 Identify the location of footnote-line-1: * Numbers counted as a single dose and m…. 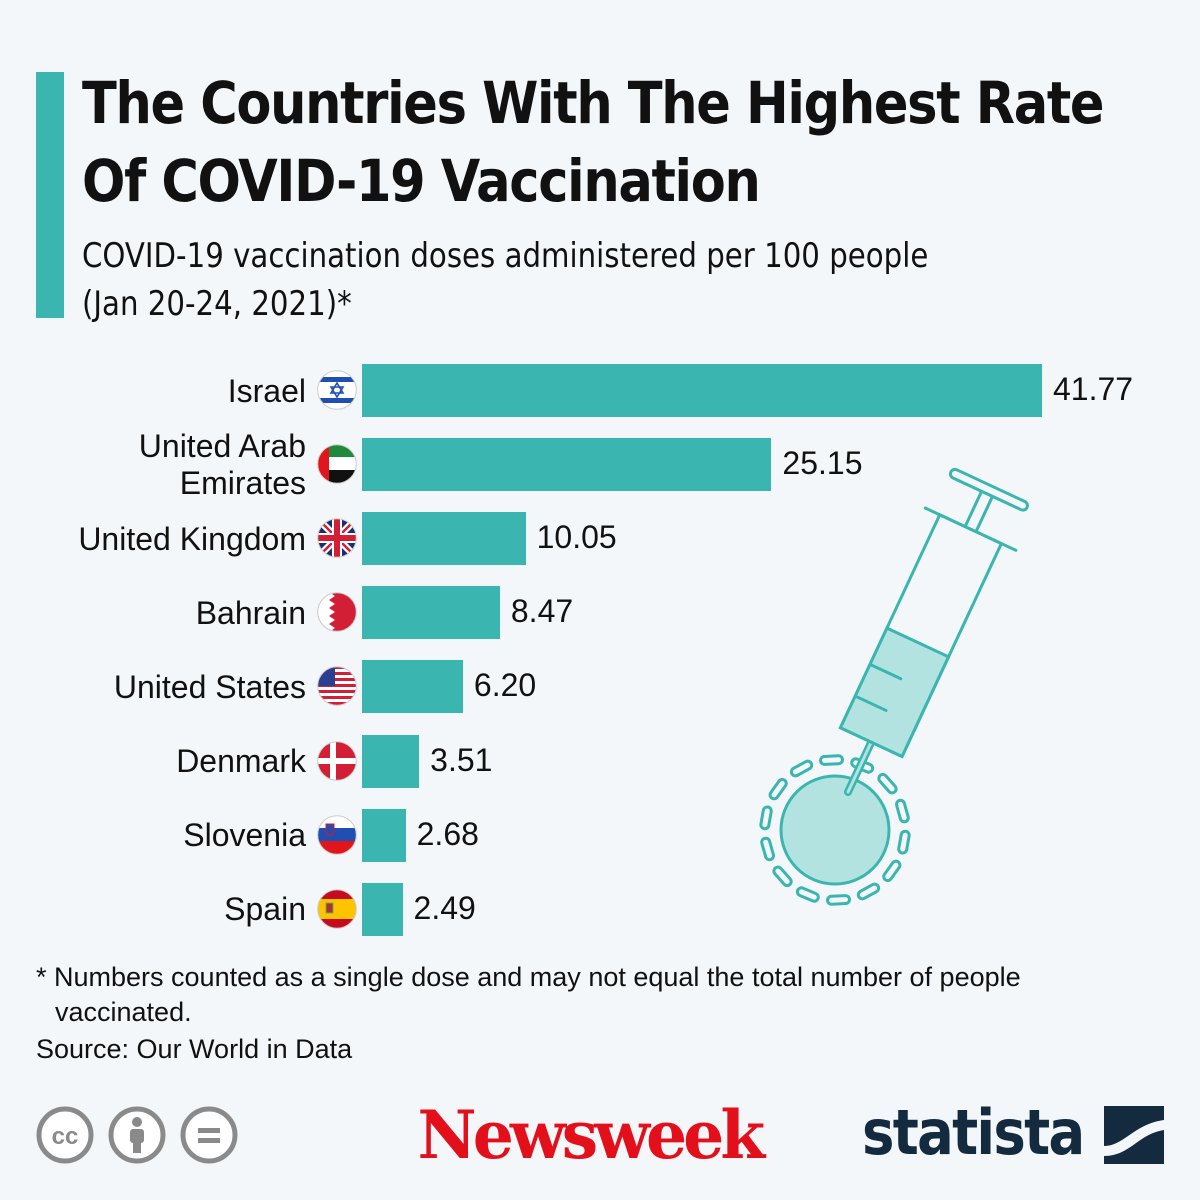
(528, 977).